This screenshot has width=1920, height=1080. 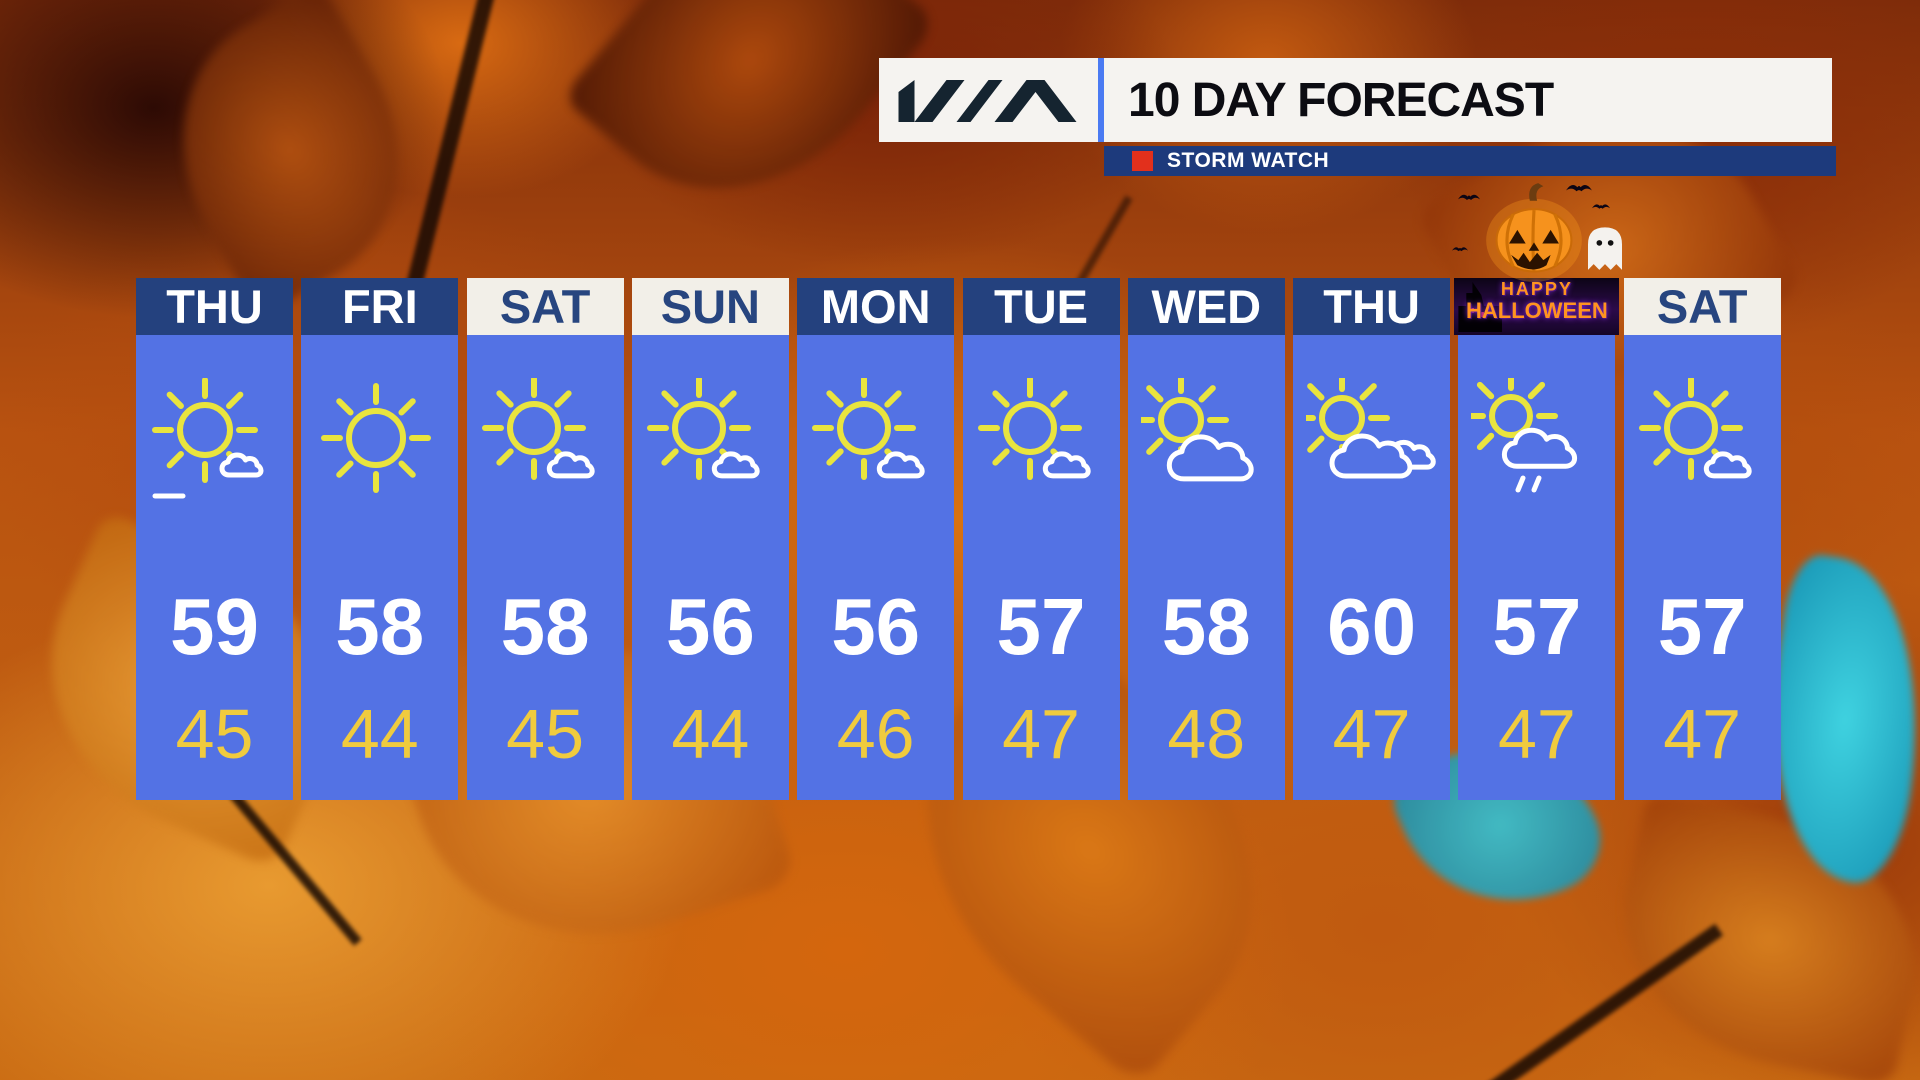 I want to click on forecast-column-6: TUE 57 47, so click(x=1041, y=539).